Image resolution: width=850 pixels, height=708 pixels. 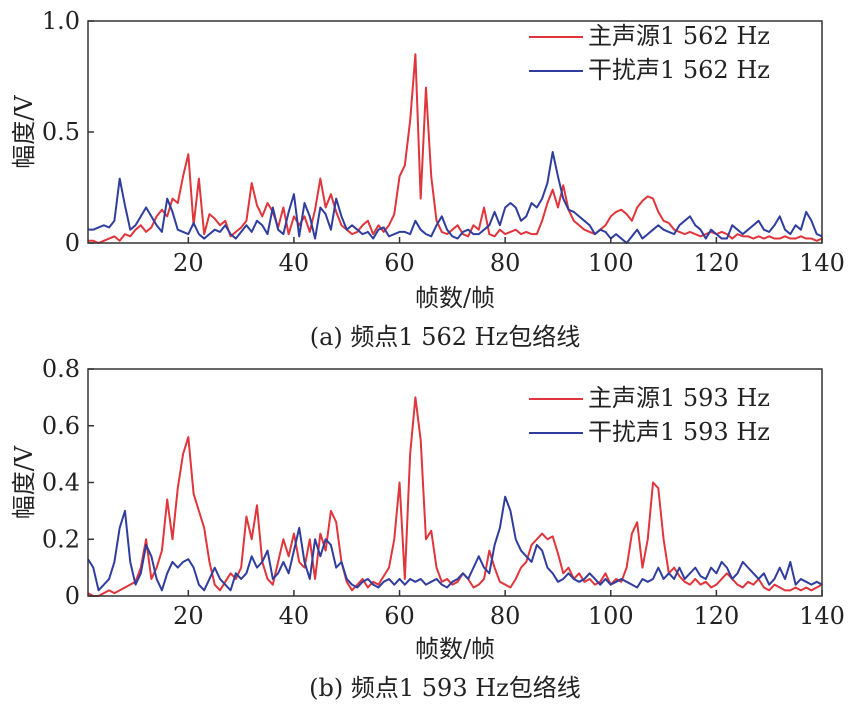 I want to click on chart-caption: (b) 频点1 593 Hz包络线, so click(x=445, y=688).